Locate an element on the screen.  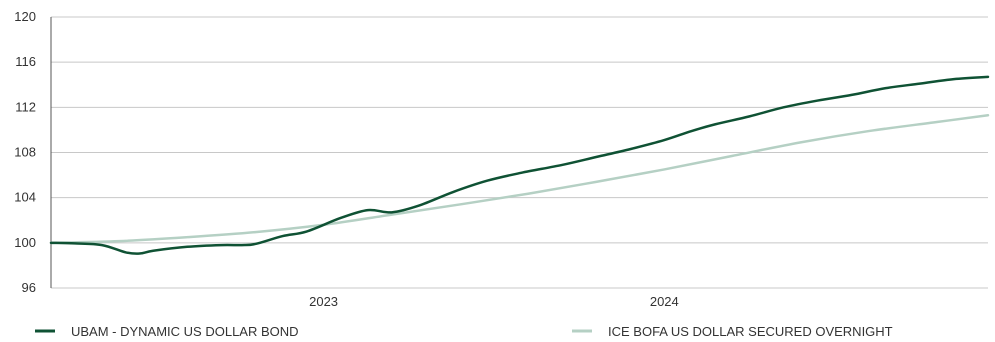
x-tick-label: 2023 is located at coordinates (323, 301).